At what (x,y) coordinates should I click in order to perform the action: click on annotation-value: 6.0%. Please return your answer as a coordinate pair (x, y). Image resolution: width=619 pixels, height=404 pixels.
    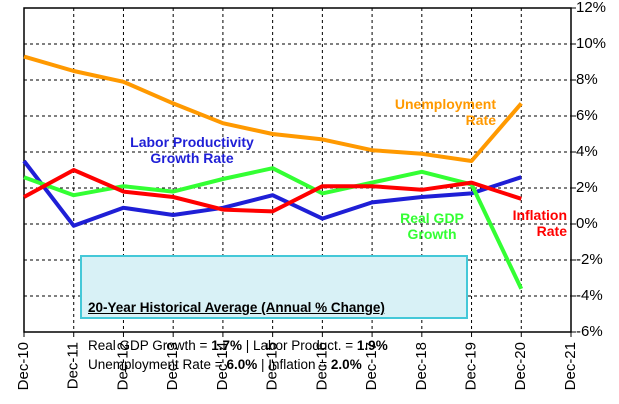
    Looking at the image, I should click on (242, 364).